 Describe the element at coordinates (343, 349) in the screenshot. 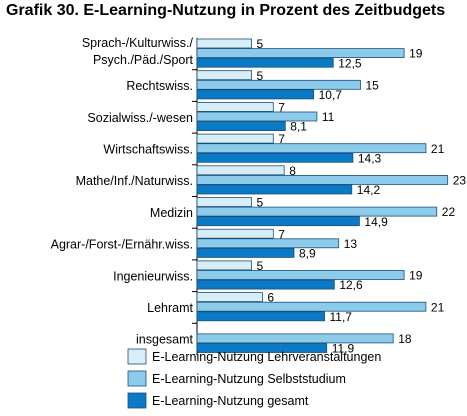

I see `data-label: 11,9` at that location.